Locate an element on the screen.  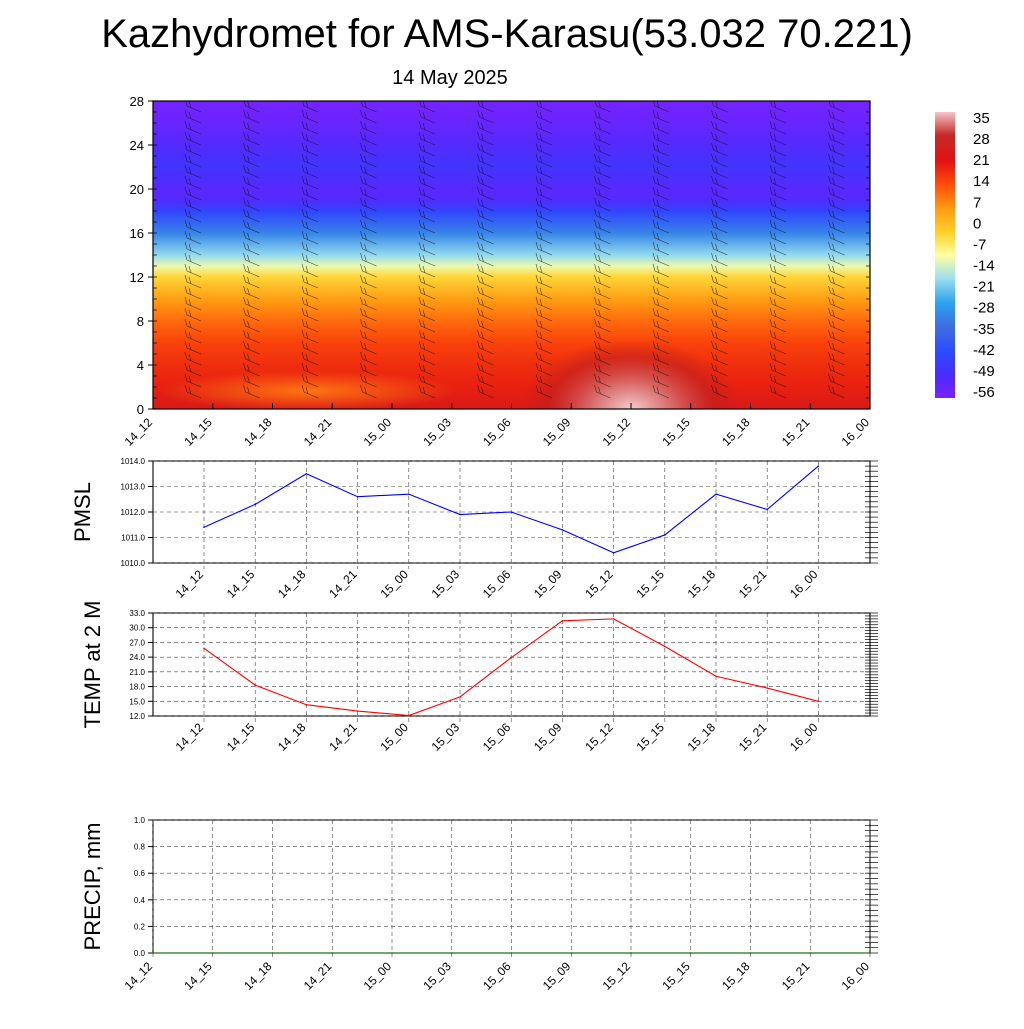
y-axis-label: PRECIP, mm is located at coordinates (92, 887).